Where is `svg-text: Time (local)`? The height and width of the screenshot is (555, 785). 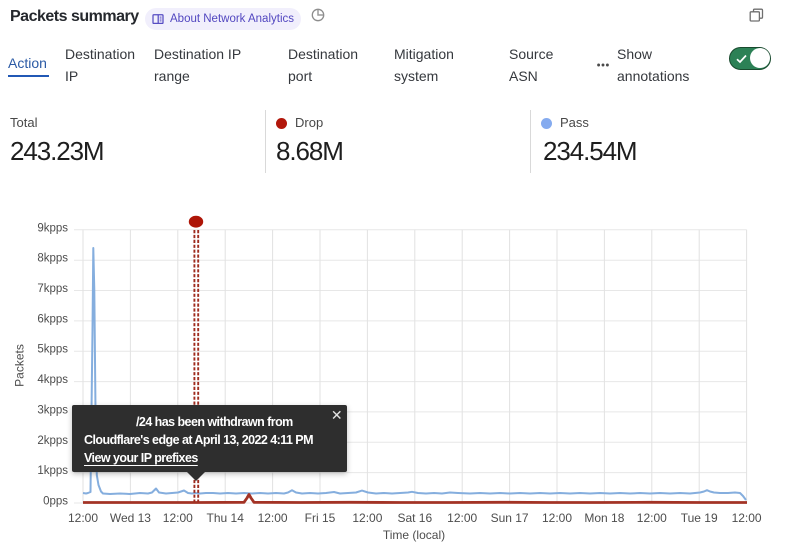 svg-text: Time (local) is located at coordinates (414, 535).